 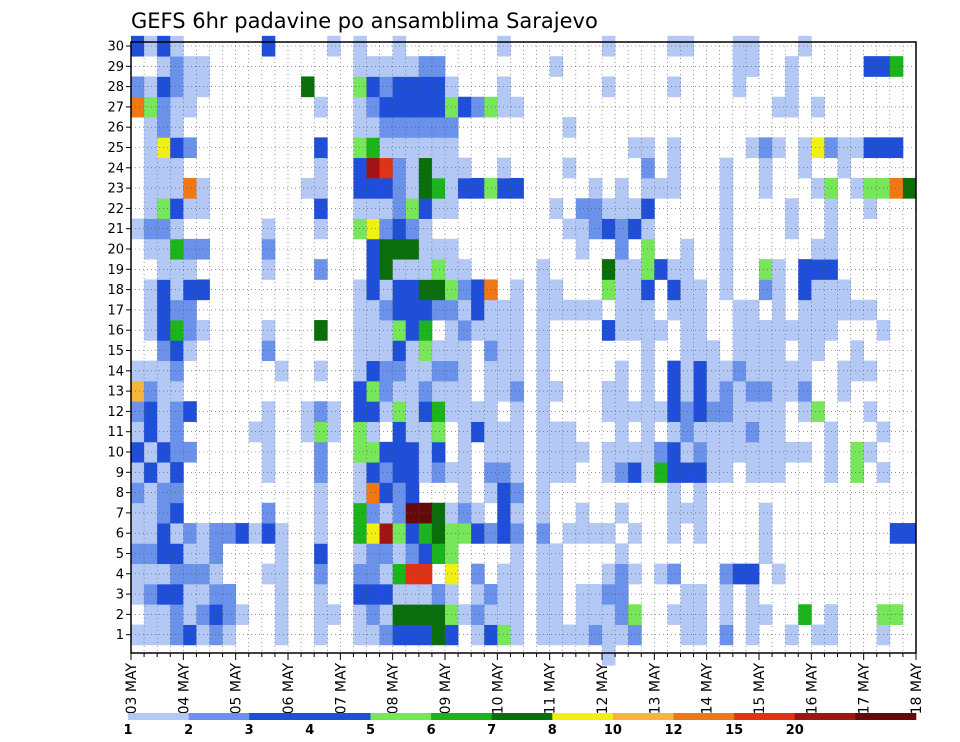 I want to click on y-tick-label: 20, so click(x=115, y=250).